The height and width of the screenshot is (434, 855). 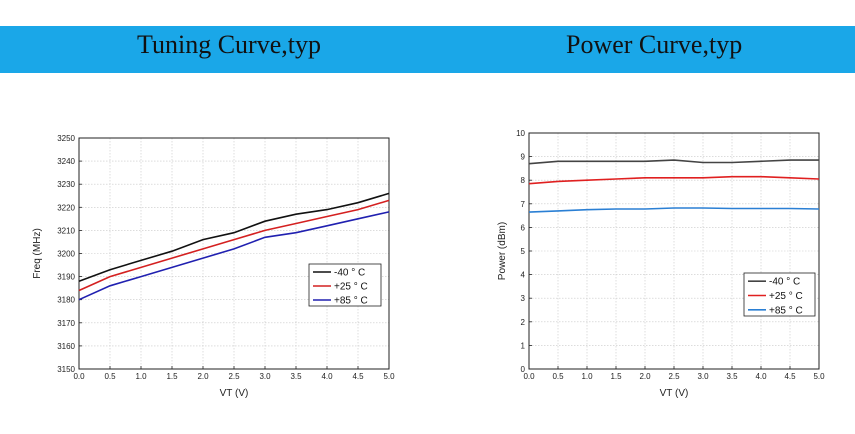 I want to click on power-x-tick-label: 0.5, so click(x=558, y=376).